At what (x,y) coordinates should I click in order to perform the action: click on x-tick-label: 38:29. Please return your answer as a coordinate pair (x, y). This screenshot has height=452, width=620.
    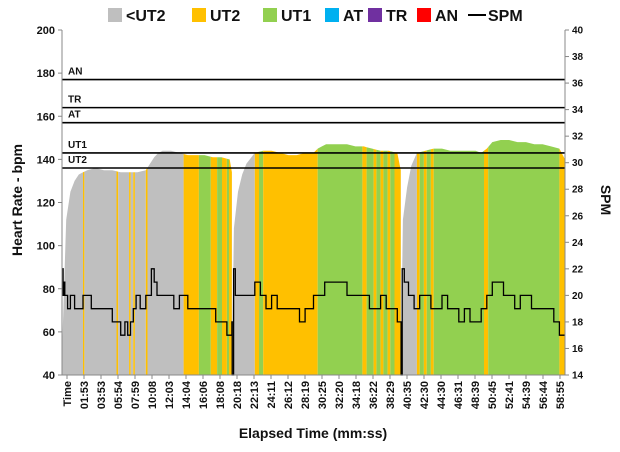
    Looking at the image, I should click on (391, 395).